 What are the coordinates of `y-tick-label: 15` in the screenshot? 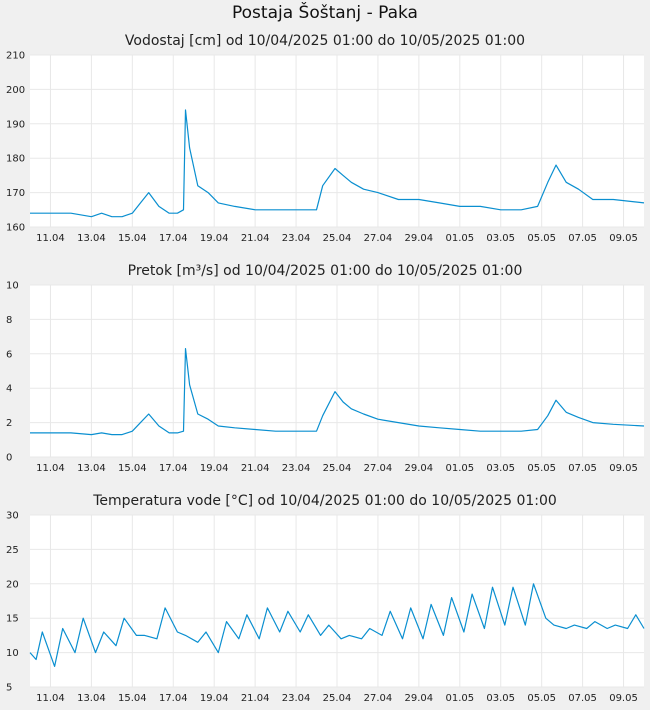 It's located at (12, 619).